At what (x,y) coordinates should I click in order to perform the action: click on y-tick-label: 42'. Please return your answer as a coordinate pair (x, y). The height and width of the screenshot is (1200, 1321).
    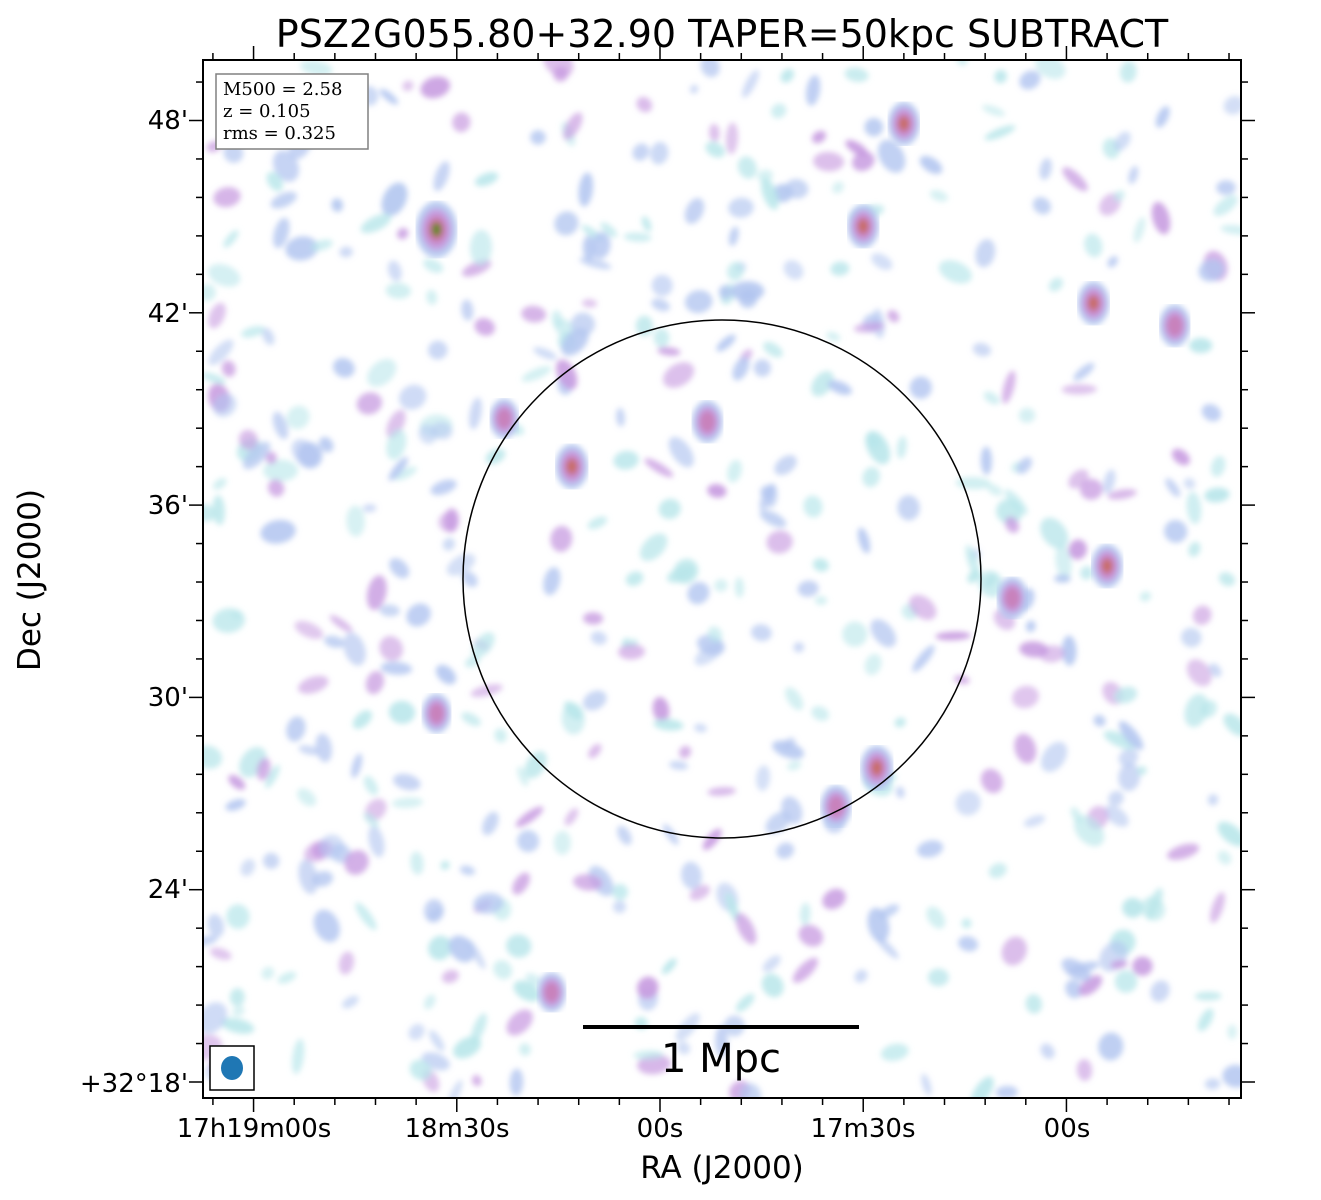
    Looking at the image, I should click on (168, 314).